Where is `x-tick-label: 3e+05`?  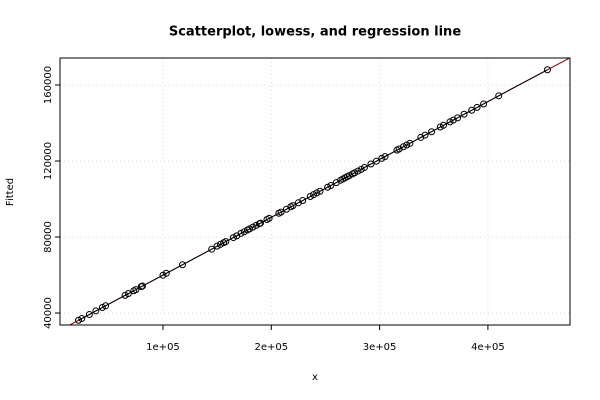
x-tick-label: 3e+05 is located at coordinates (380, 347).